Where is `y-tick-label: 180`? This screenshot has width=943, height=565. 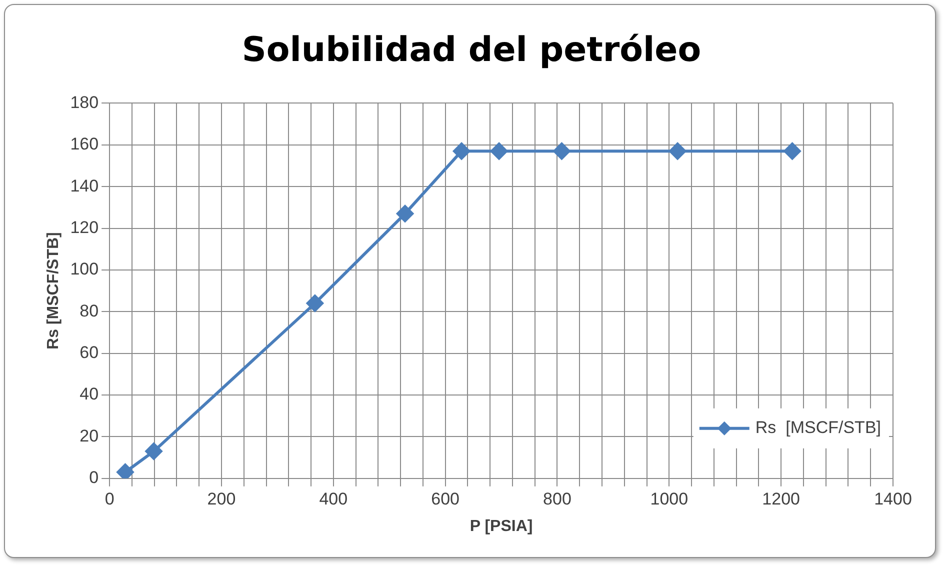 y-tick-label: 180 is located at coordinates (84, 102).